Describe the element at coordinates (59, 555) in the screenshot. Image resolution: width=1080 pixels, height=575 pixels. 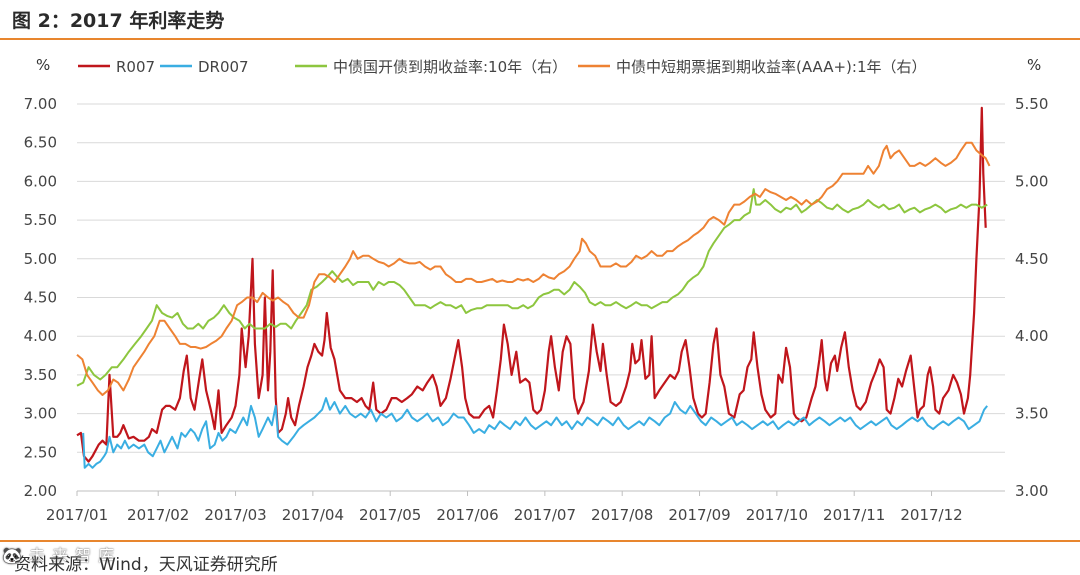
I see `watermark-logo: 🐼 未 来 智 库` at that location.